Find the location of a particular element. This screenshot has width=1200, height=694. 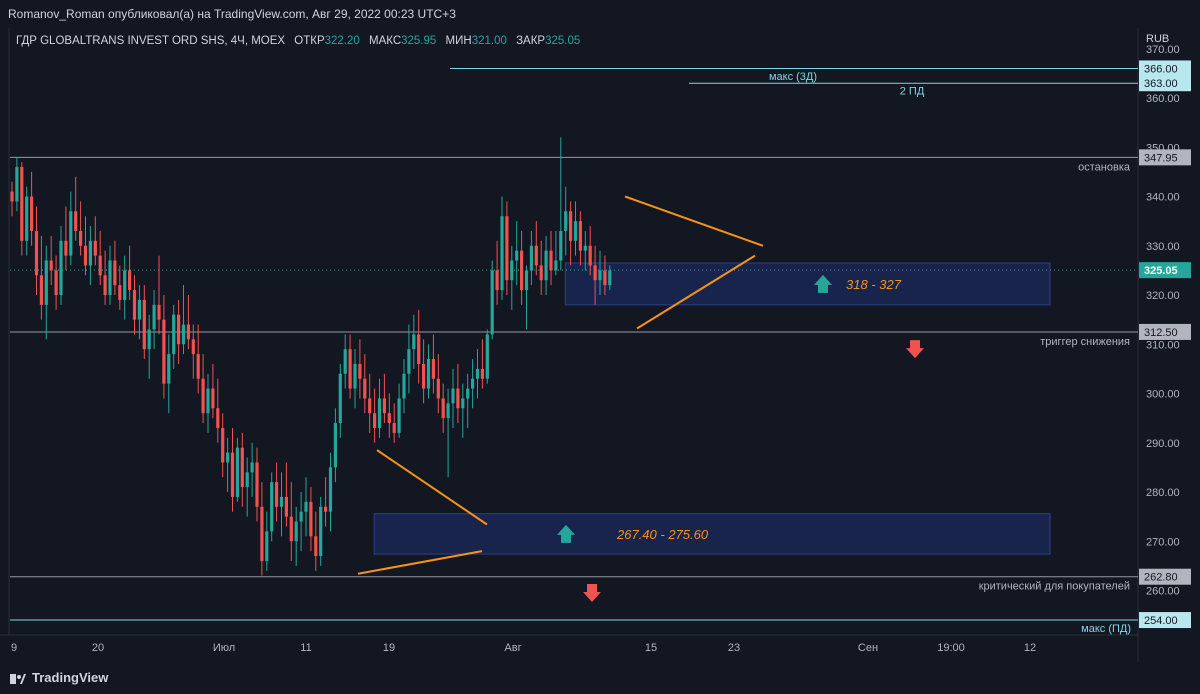

arrows is located at coordinates (753, 471).